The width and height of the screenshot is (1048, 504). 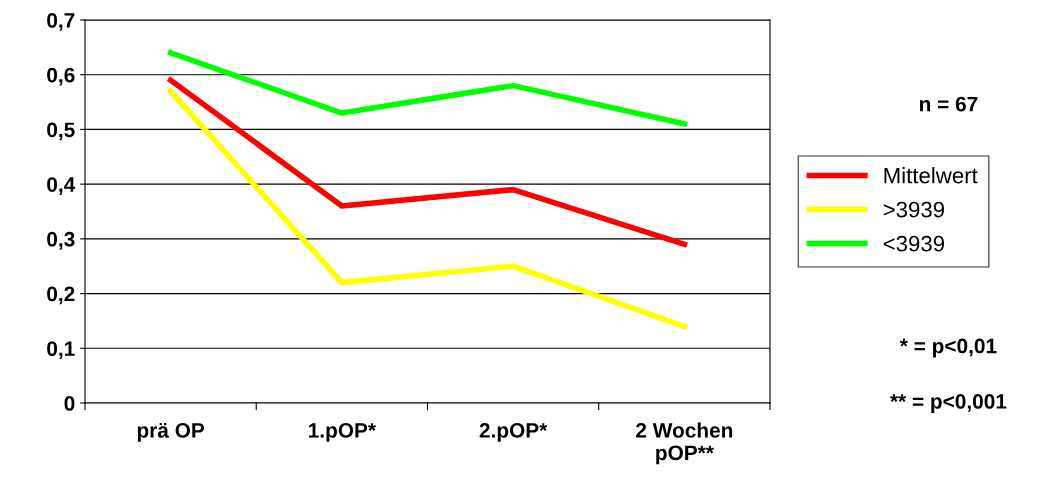 What do you see at coordinates (61, 131) in the screenshot?
I see `y-tick-label: 0,5` at bounding box center [61, 131].